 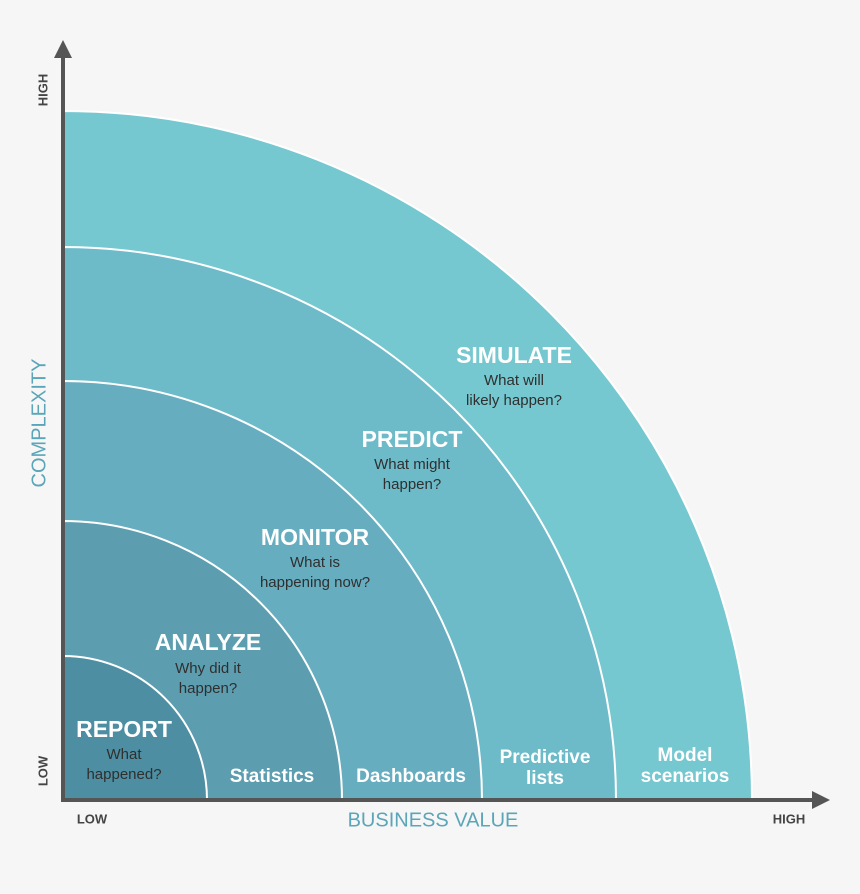 What do you see at coordinates (315, 537) in the screenshot?
I see `ring-title: MONITOR` at bounding box center [315, 537].